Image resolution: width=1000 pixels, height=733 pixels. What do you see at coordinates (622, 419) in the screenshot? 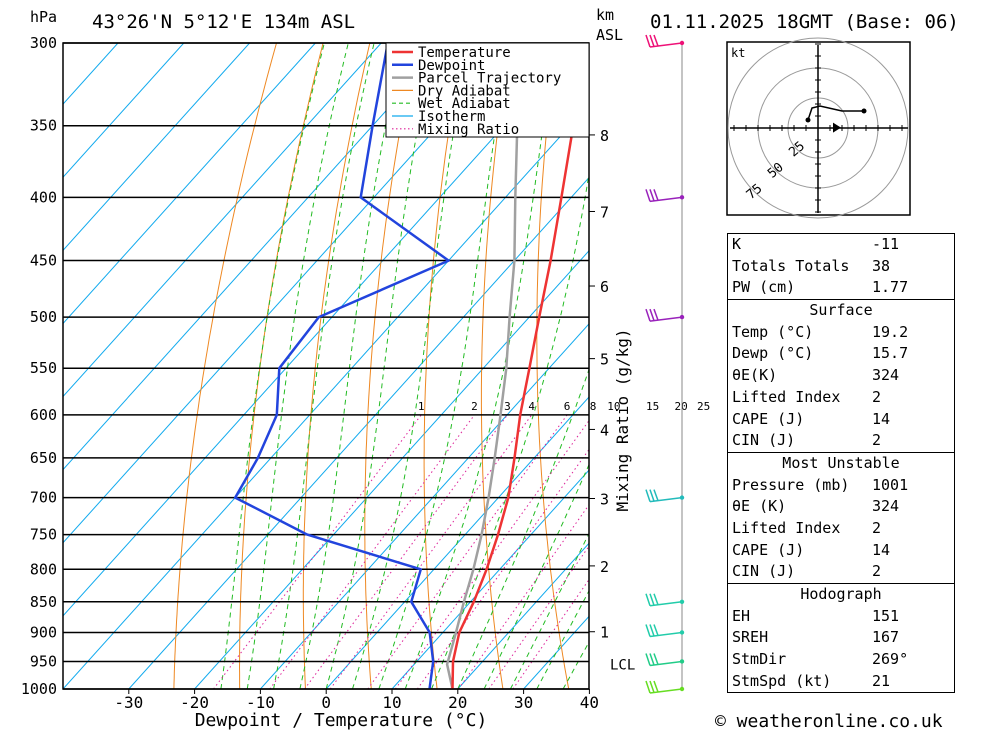
I see `mixing-ratio-axis-label: Mixing Ratio (g/kg)` at bounding box center [622, 419].